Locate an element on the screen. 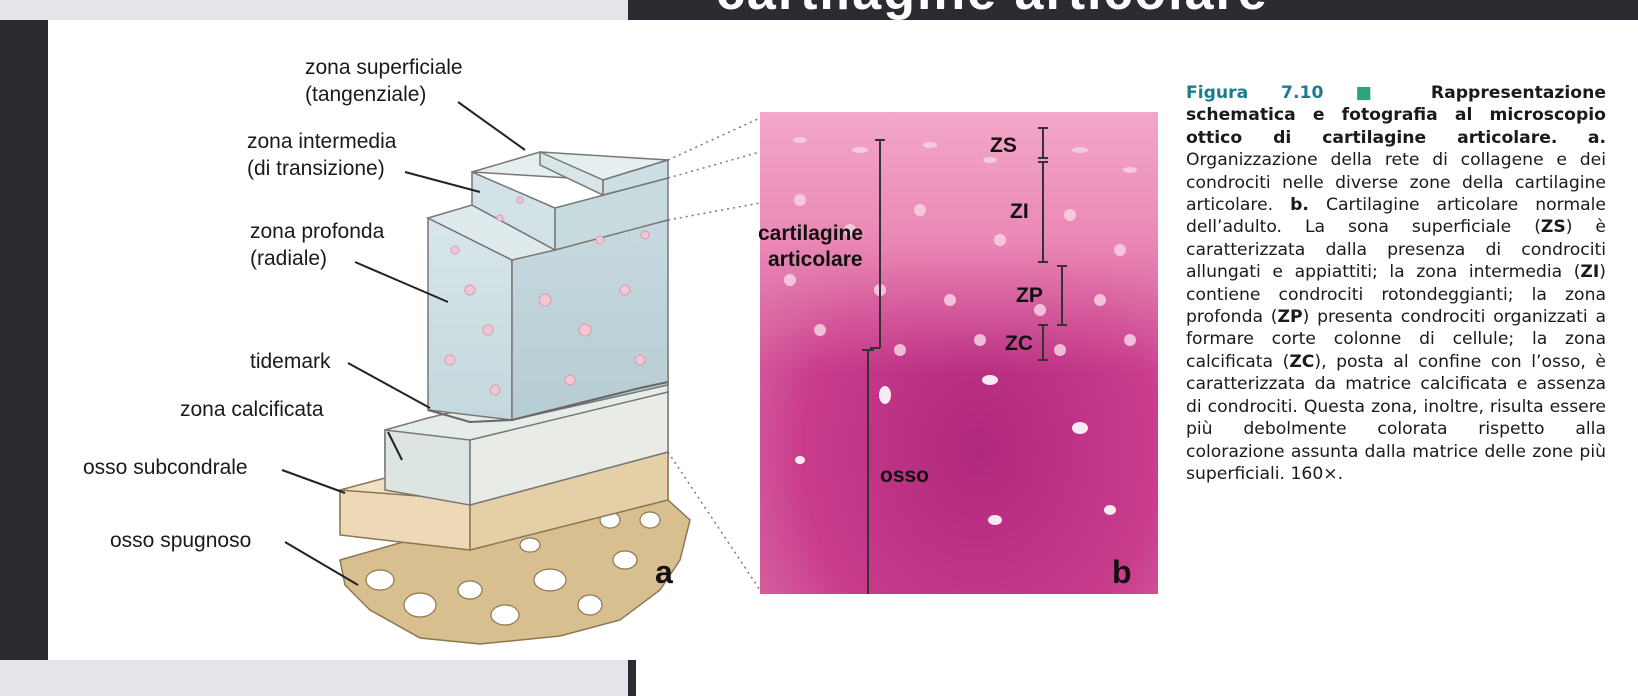 This screenshot has width=1638, height=696. chapter-title-fragment: cartilagine articolare is located at coordinates (992, 10).